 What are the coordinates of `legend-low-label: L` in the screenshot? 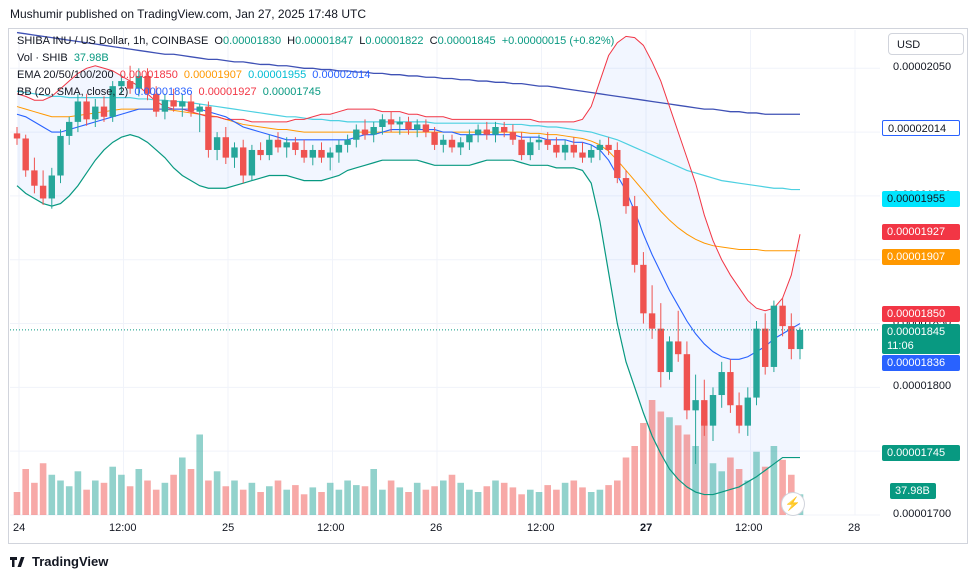 It's located at (362, 41).